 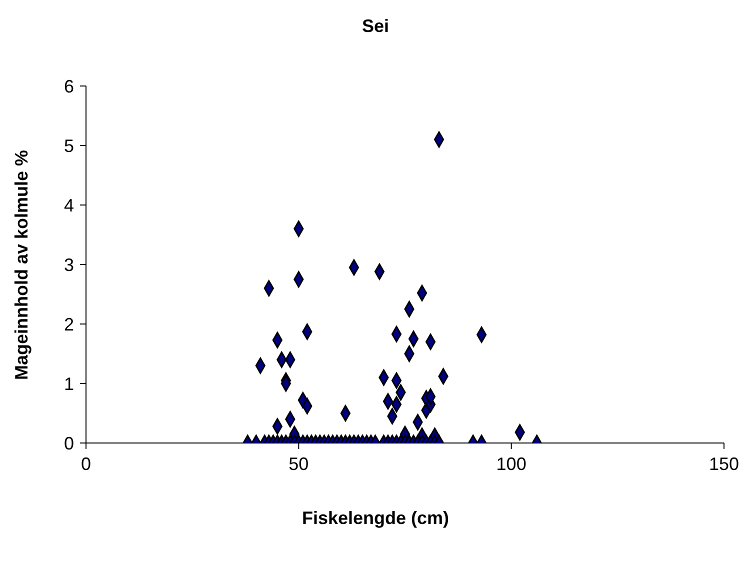 I want to click on y-tick-label: 6, so click(x=69, y=86).